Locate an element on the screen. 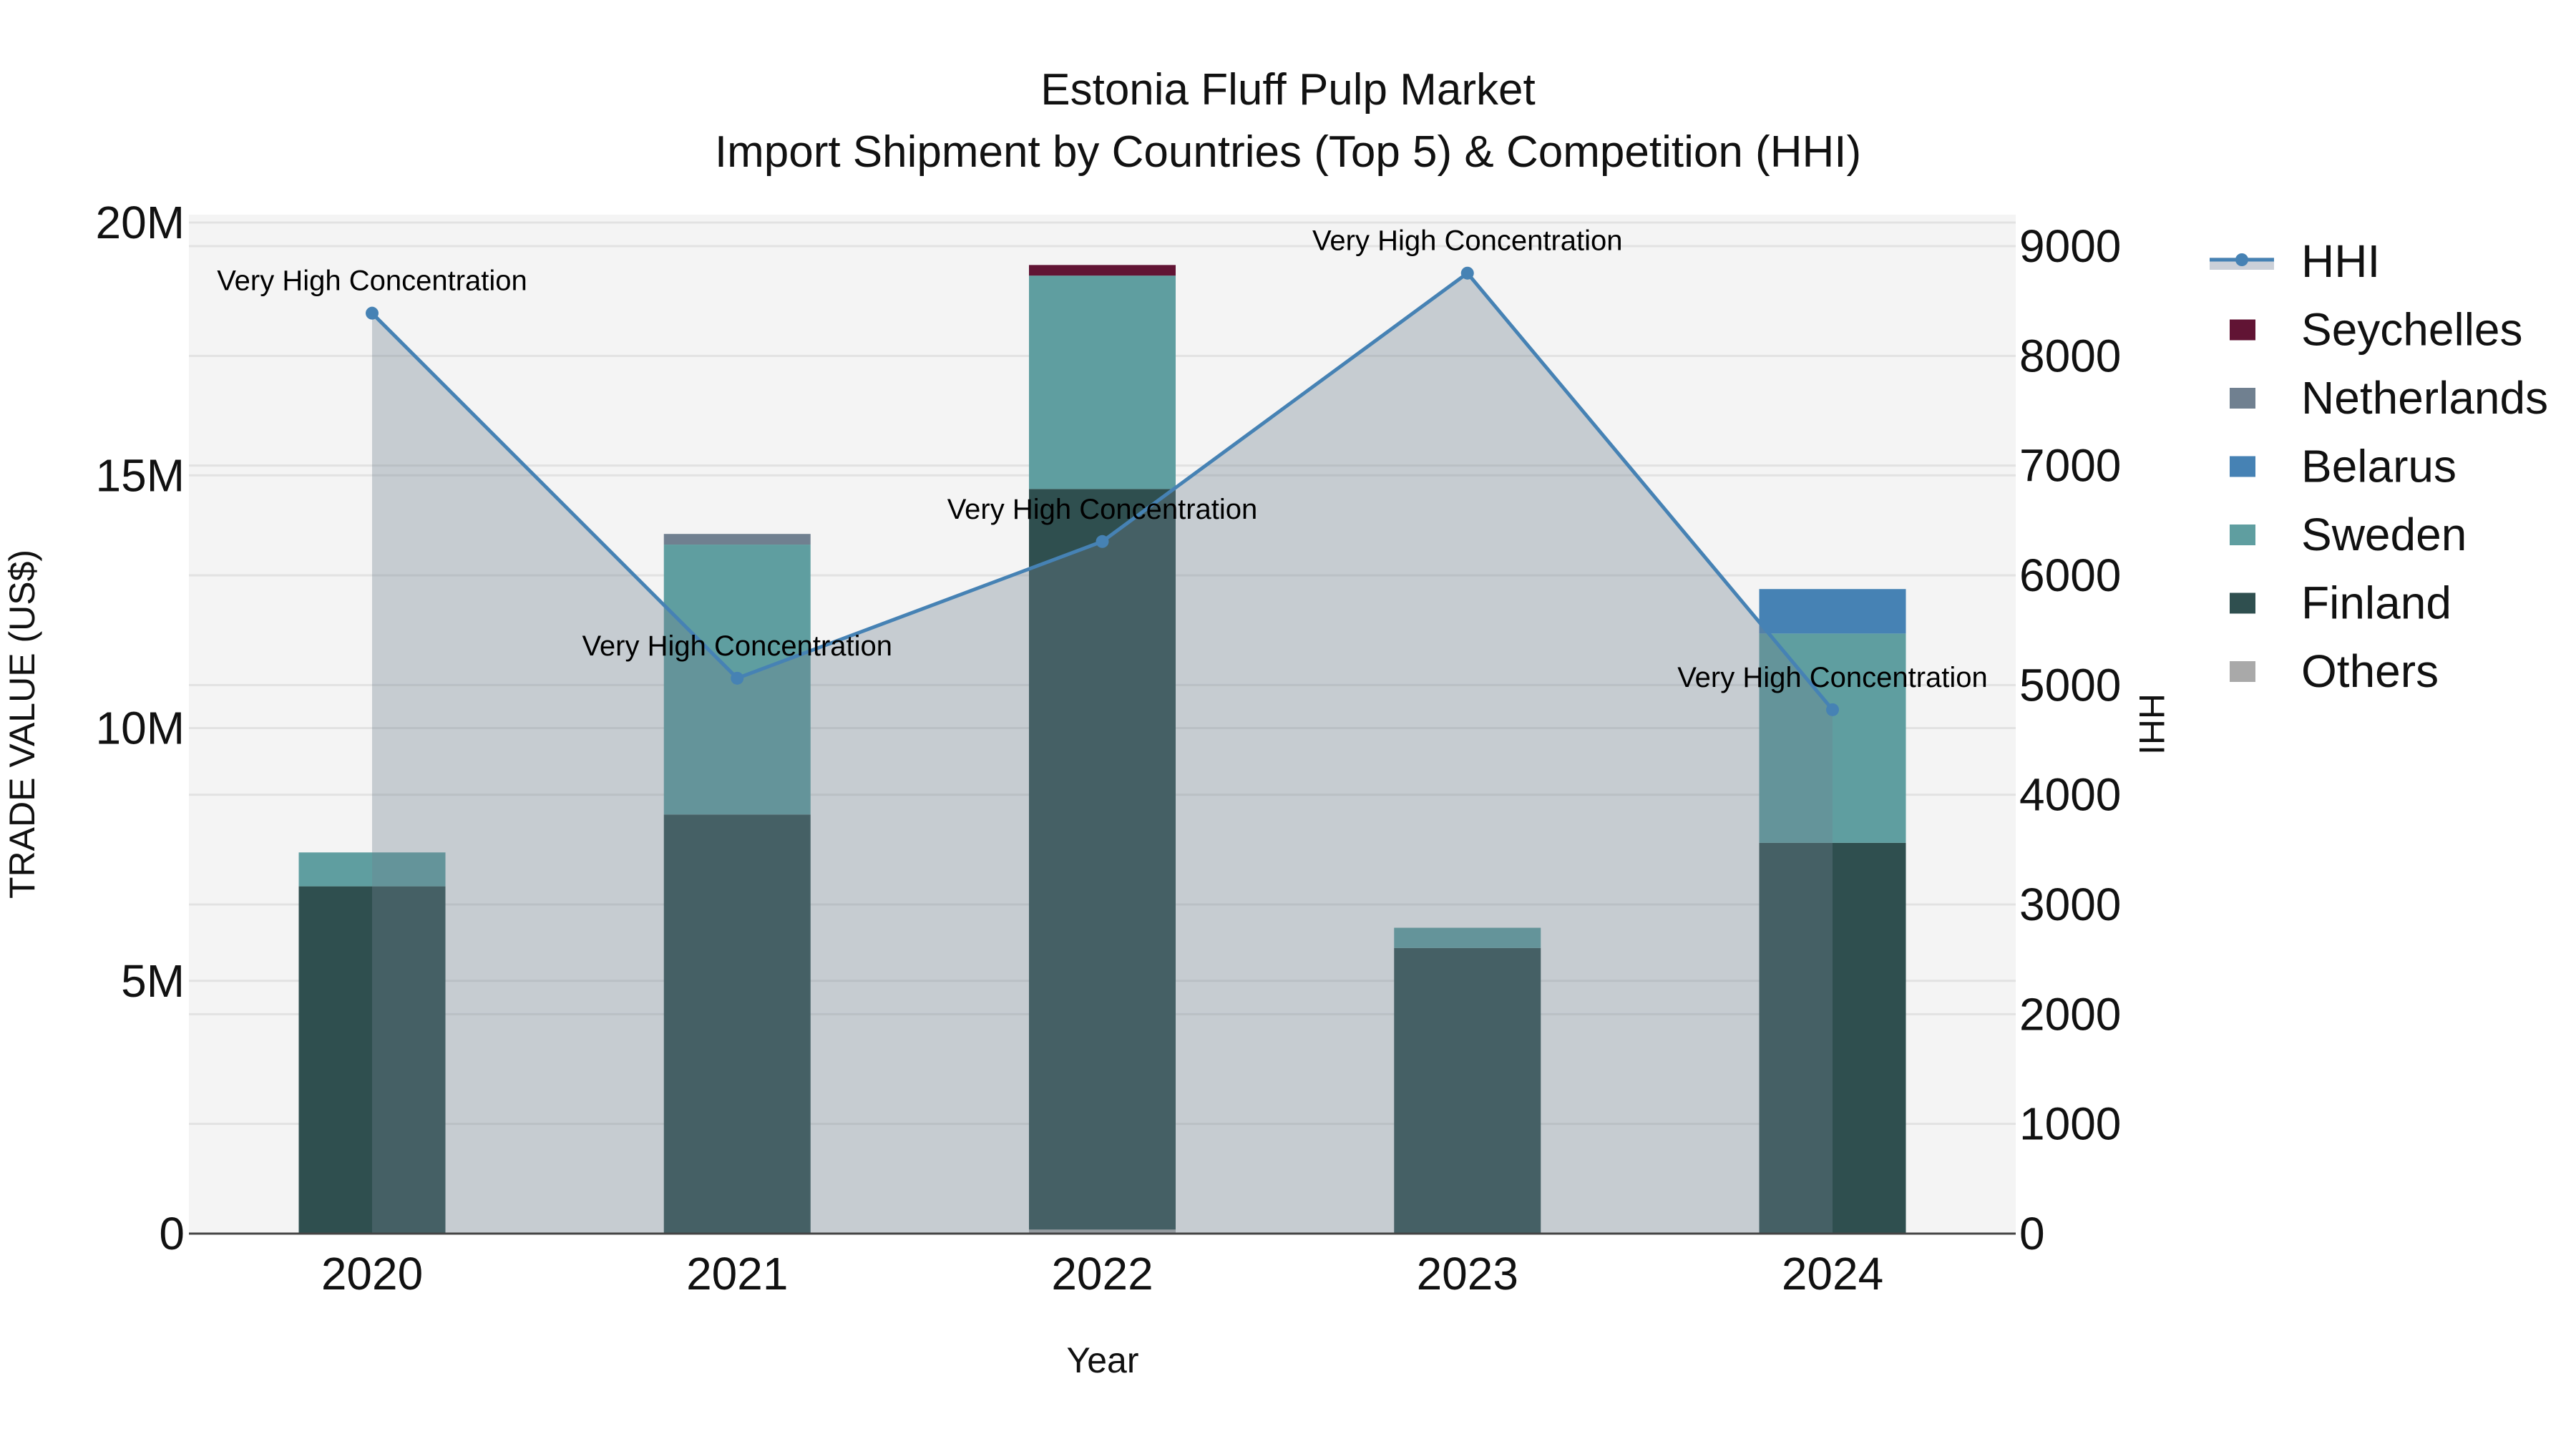 The width and height of the screenshot is (2576, 1449). bar-finland-2022 is located at coordinates (1102, 859).